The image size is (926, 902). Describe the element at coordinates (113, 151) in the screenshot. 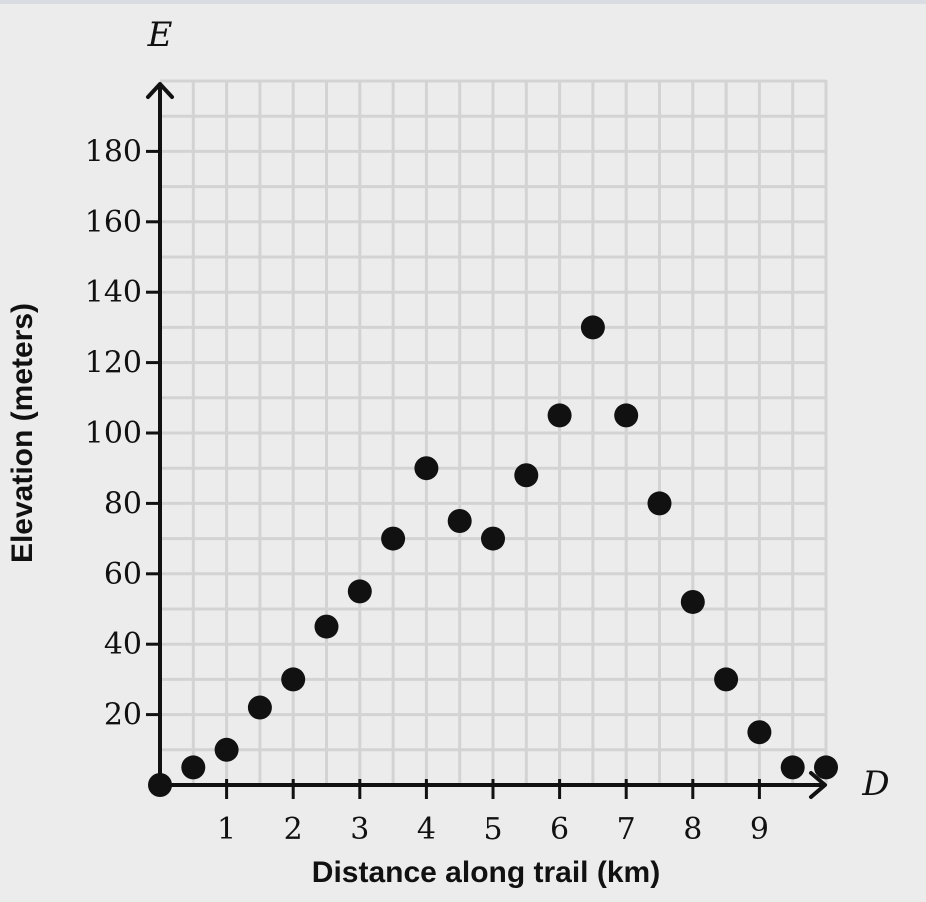

I see `y-tick-label: 180` at that location.